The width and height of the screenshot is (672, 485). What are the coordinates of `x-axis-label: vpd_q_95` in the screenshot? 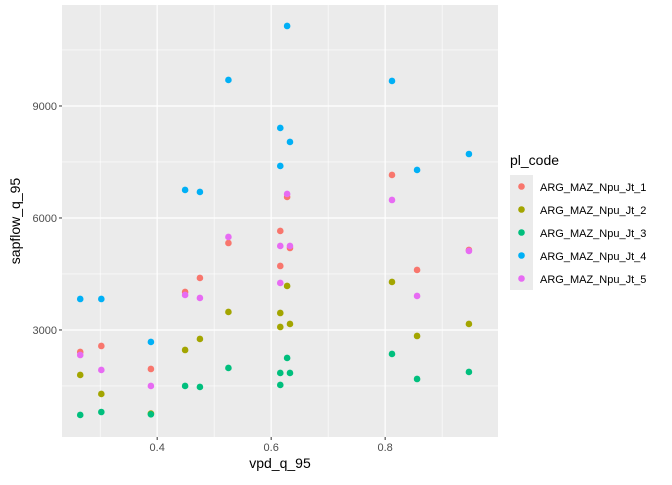 It's located at (280, 463).